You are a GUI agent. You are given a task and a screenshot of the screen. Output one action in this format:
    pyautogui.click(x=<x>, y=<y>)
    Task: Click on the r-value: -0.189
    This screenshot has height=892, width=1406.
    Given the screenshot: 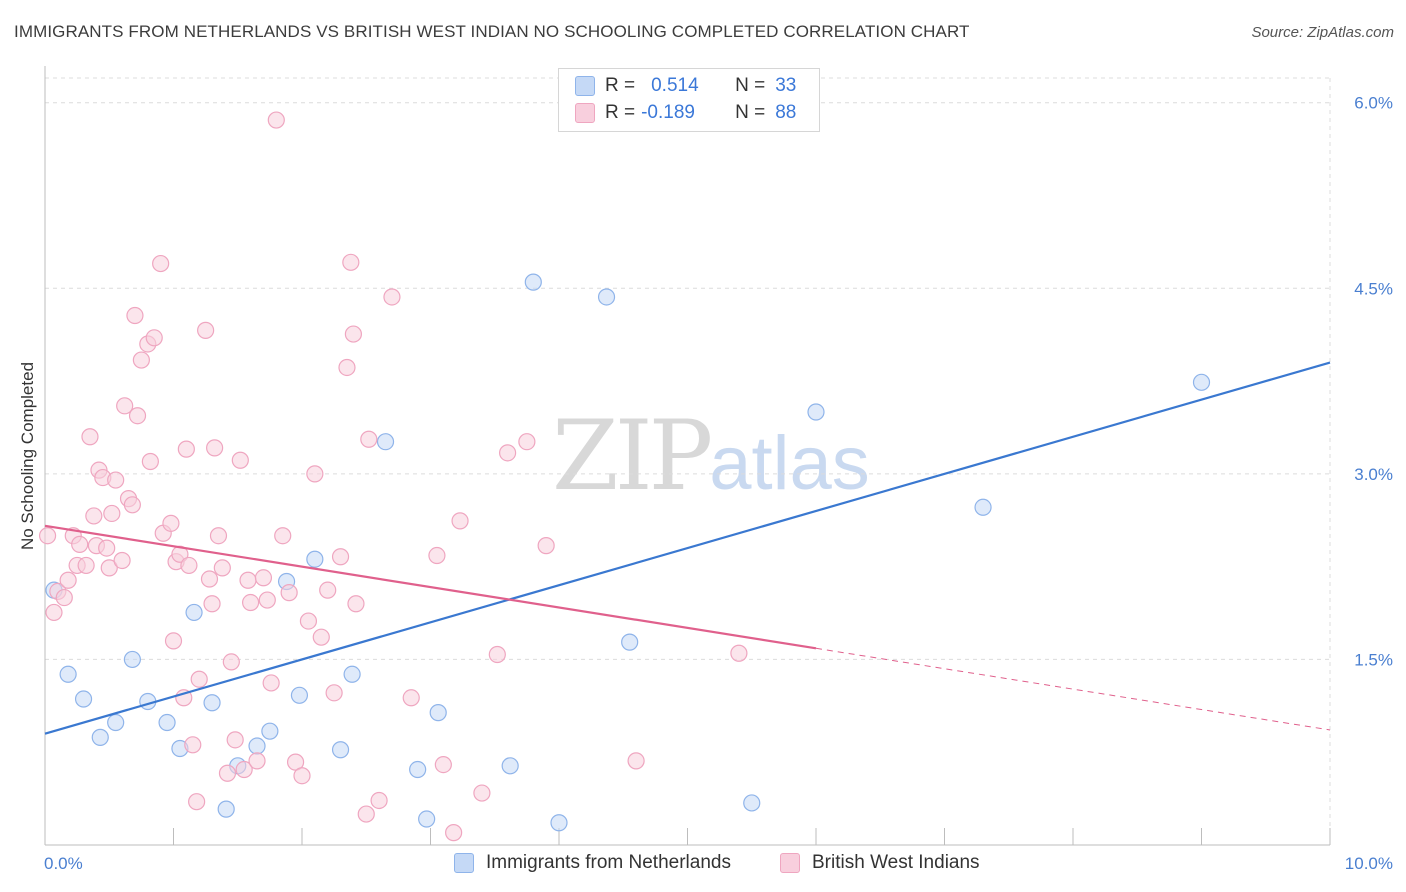 What is the action you would take?
    pyautogui.click(x=668, y=112)
    